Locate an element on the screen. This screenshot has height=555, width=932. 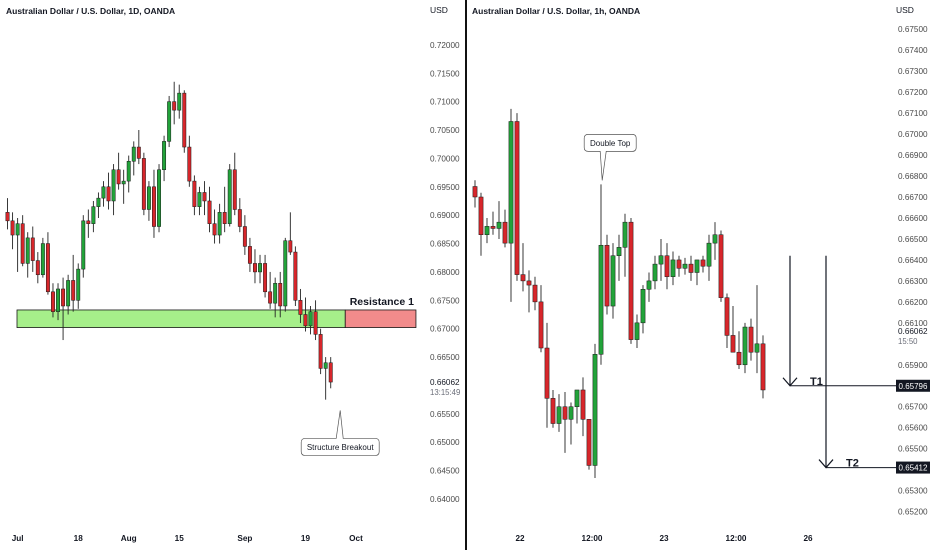
price-tick: 0.65700 is located at coordinates (913, 407).